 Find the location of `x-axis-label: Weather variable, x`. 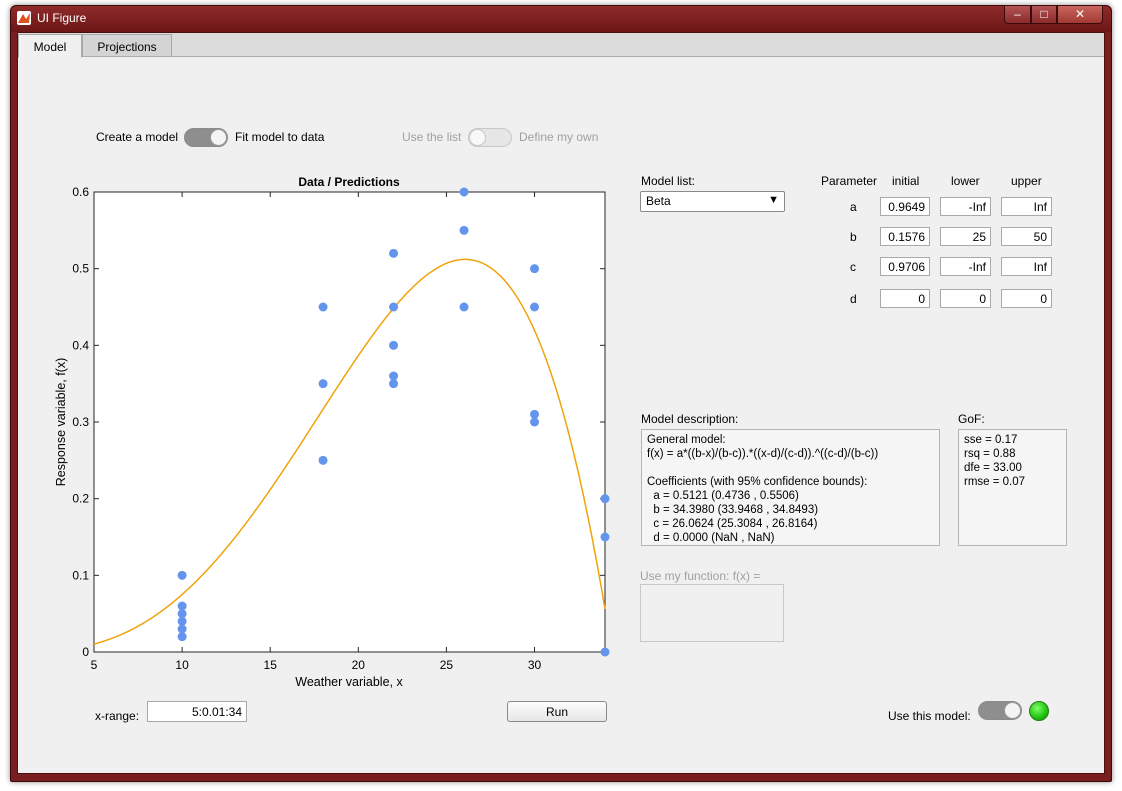

x-axis-label: Weather variable, x is located at coordinates (349, 682).